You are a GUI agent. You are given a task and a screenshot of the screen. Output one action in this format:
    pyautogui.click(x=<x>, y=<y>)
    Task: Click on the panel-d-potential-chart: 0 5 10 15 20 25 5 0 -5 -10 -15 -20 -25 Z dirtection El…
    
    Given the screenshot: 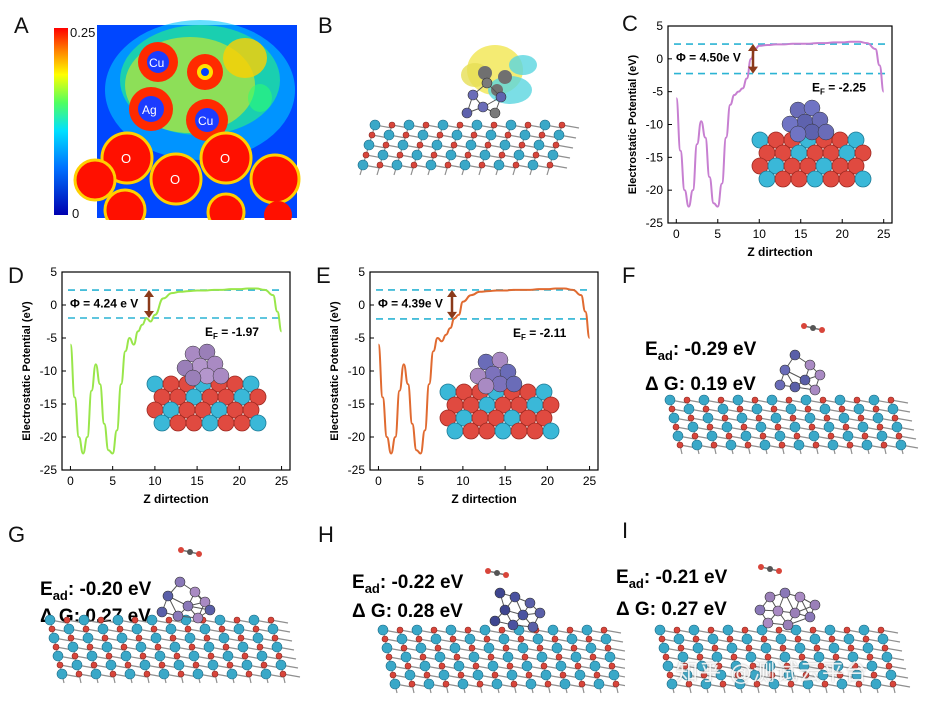 What is the action you would take?
    pyautogui.click(x=156, y=385)
    